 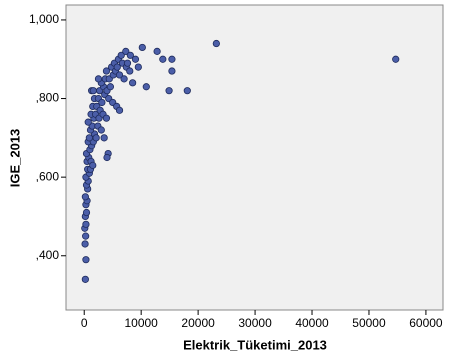 I want to click on x-tick-label: 10000, so click(x=141, y=323).